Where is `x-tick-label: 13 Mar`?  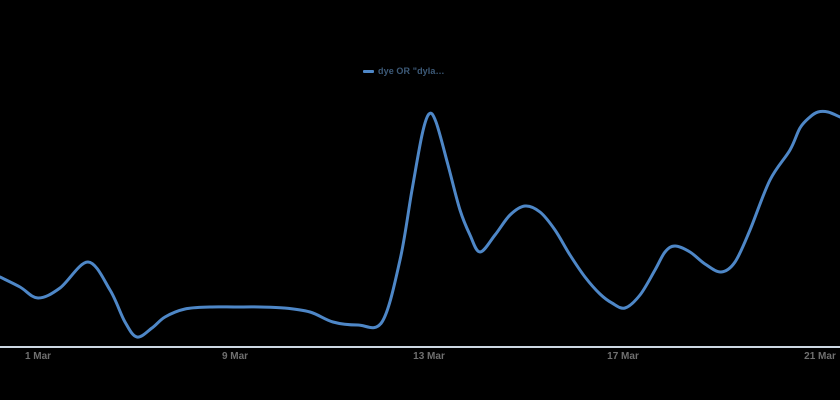 x-tick-label: 13 Mar is located at coordinates (429, 356).